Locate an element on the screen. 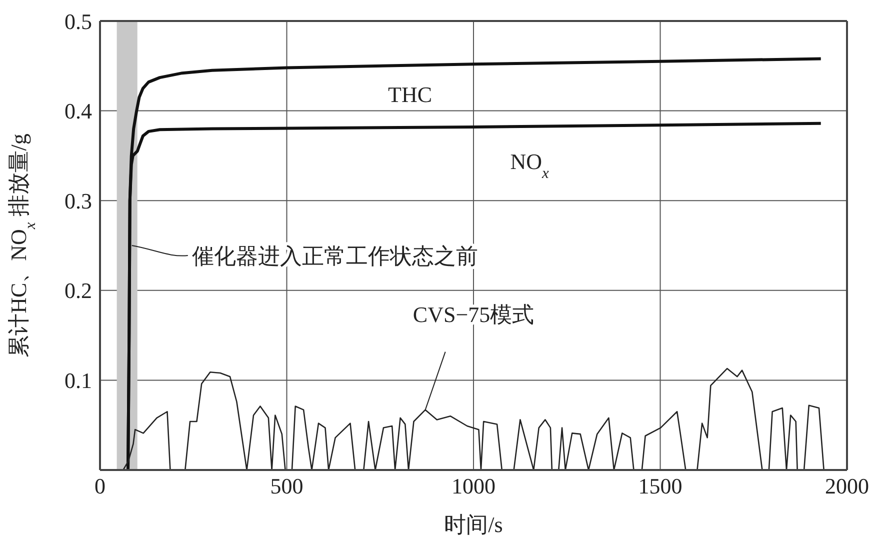 This screenshot has height=558, width=881. x-tick-label: 1000 is located at coordinates (474, 486).